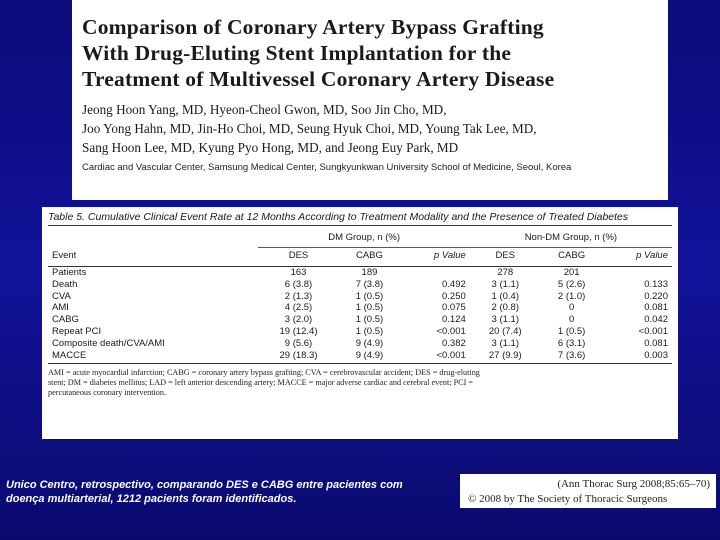 The height and width of the screenshot is (540, 720). What do you see at coordinates (454, 308) in the screenshot?
I see `table-cell: 0.075` at bounding box center [454, 308].